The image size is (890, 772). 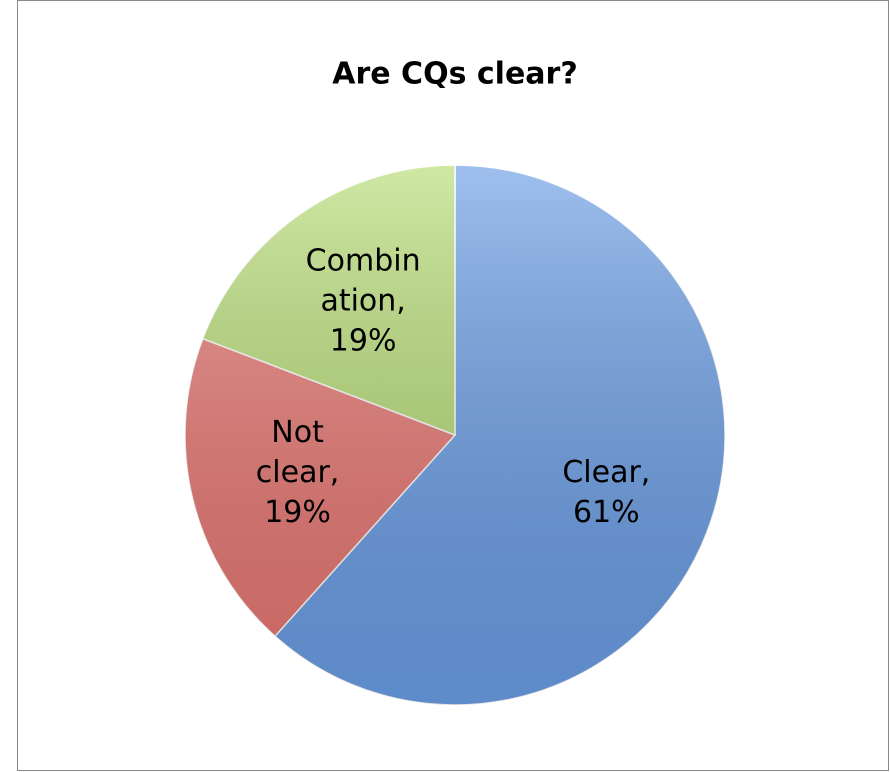 I want to click on data-label: Not clear, 19%, so click(x=298, y=472).